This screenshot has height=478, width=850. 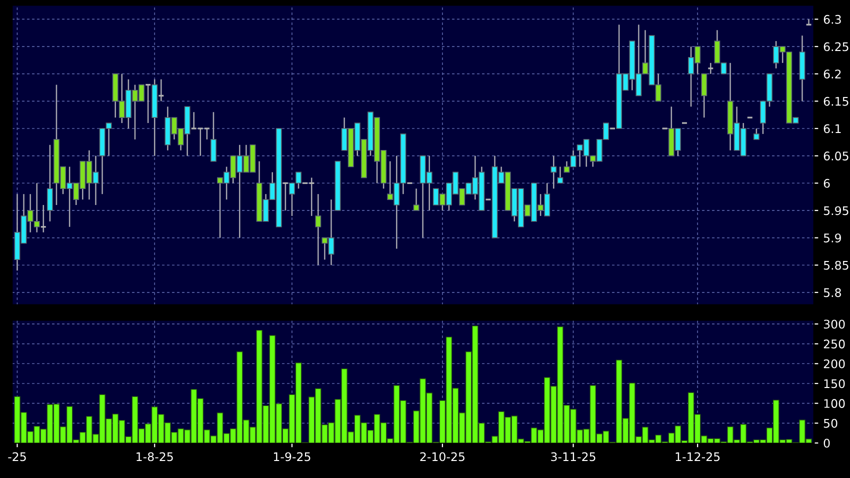 I want to click on x-tick-label: 1-9-25, so click(x=292, y=457).